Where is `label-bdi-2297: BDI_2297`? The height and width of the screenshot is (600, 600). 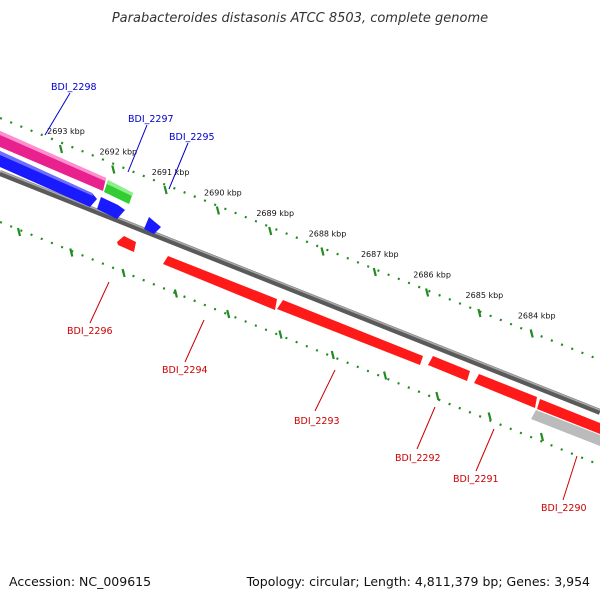
label-bdi-2297: BDI_2297 is located at coordinates (151, 119).